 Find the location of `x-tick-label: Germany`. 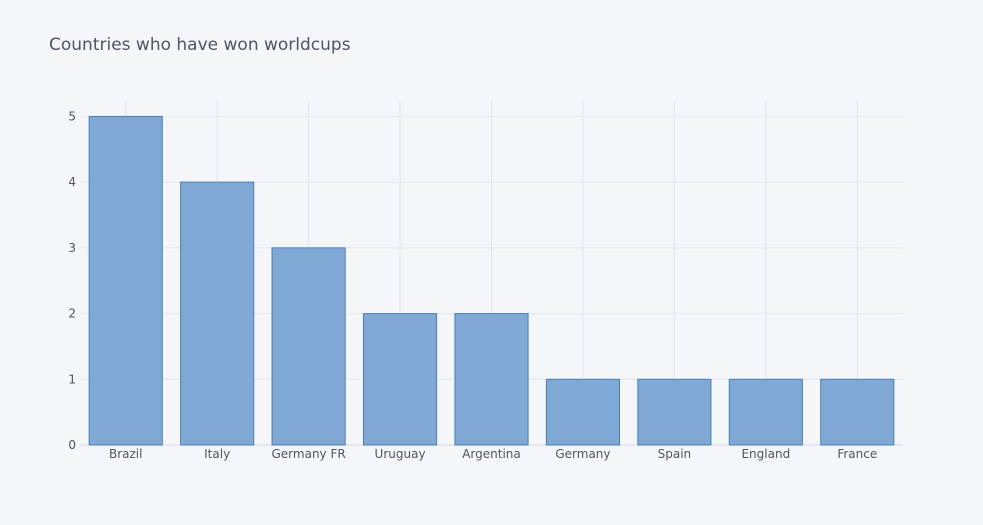

x-tick-label: Germany is located at coordinates (582, 454).